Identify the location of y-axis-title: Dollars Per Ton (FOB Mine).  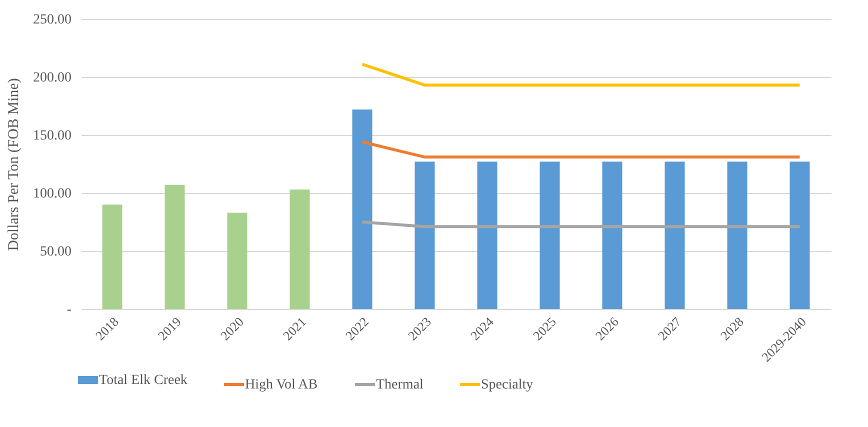
(14, 164).